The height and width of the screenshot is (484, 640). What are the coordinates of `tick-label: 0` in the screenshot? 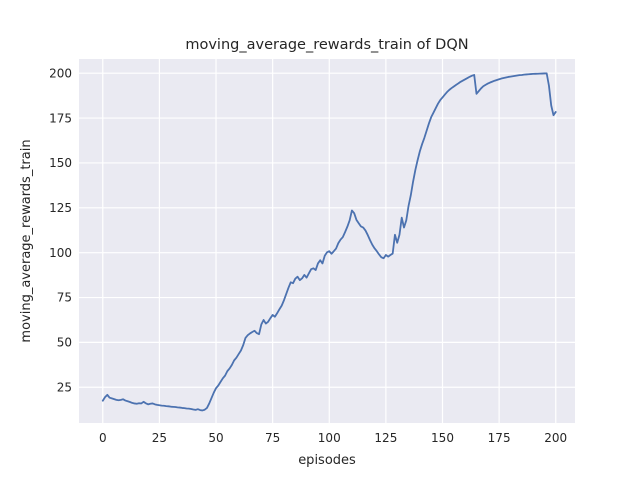 It's located at (103, 438).